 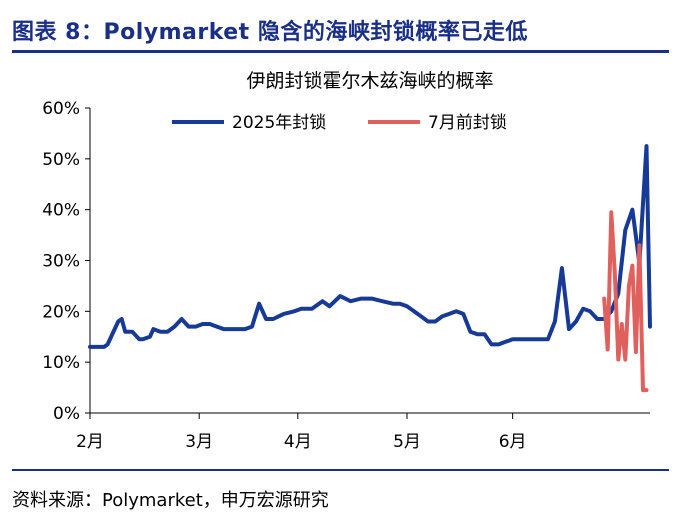 I want to click on chart-title: 伊朗封锁霍尔木兹海峡的概率, so click(x=369, y=81).